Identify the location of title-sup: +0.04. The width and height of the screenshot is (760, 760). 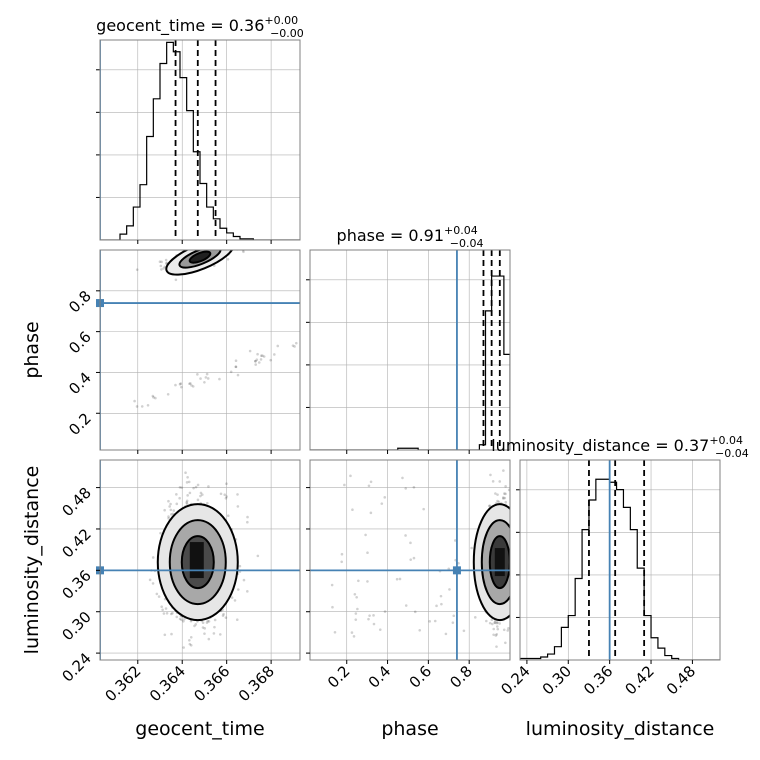
(726, 440).